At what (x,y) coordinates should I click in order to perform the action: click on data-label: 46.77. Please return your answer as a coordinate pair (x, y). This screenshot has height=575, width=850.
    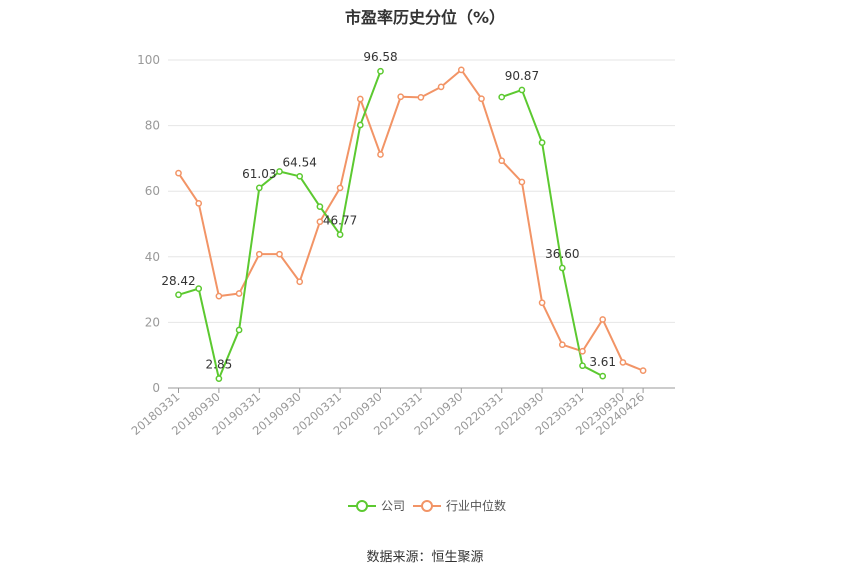
    Looking at the image, I should click on (340, 221).